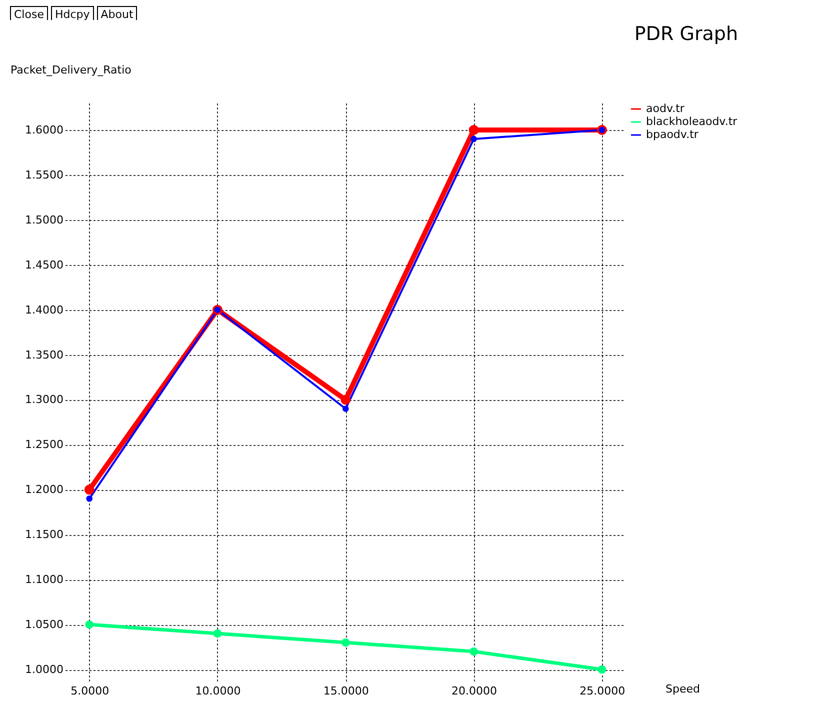  I want to click on x-tick-label: 20.0000, so click(475, 691).